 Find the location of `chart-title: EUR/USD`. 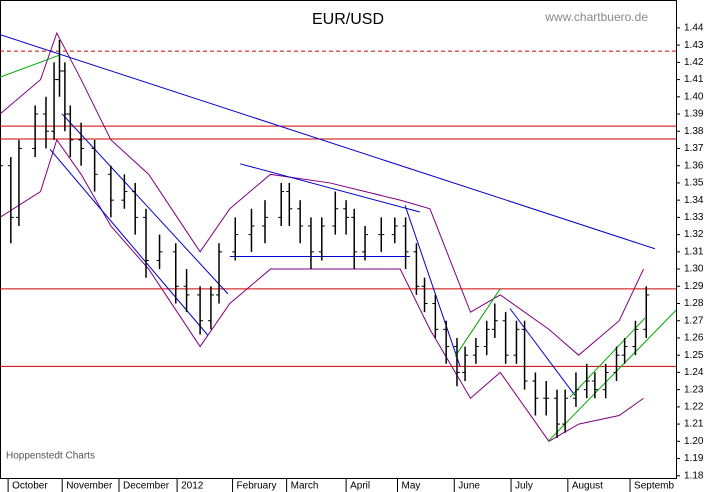

chart-title: EUR/USD is located at coordinates (348, 19).